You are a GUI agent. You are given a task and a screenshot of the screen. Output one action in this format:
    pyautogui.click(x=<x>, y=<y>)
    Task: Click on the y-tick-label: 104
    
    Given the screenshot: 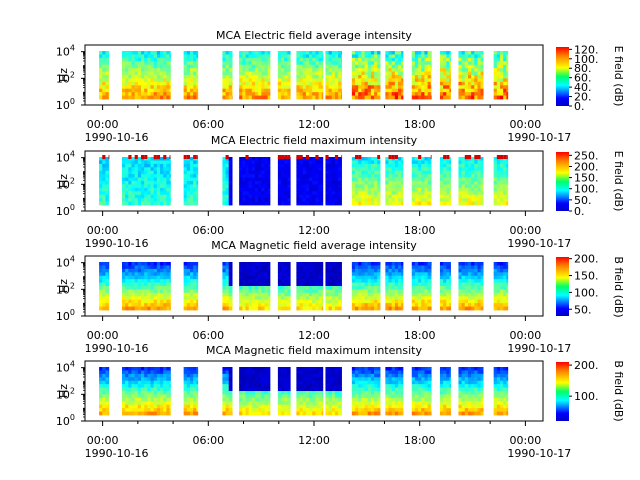 What is the action you would take?
    pyautogui.click(x=65, y=51)
    